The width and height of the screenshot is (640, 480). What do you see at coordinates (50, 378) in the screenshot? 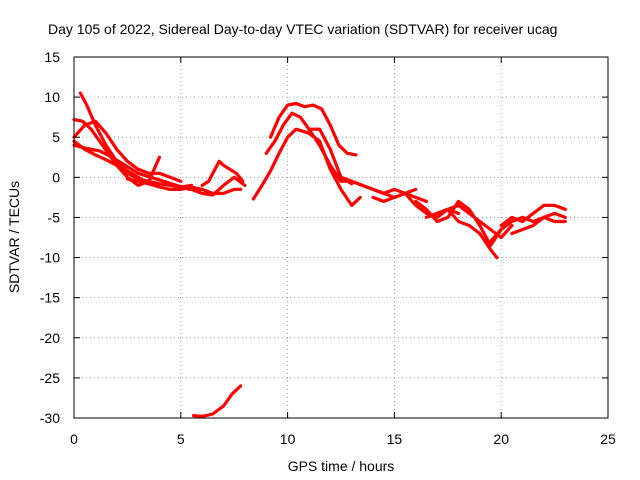
I see `y-tick-label: -25` at bounding box center [50, 378].